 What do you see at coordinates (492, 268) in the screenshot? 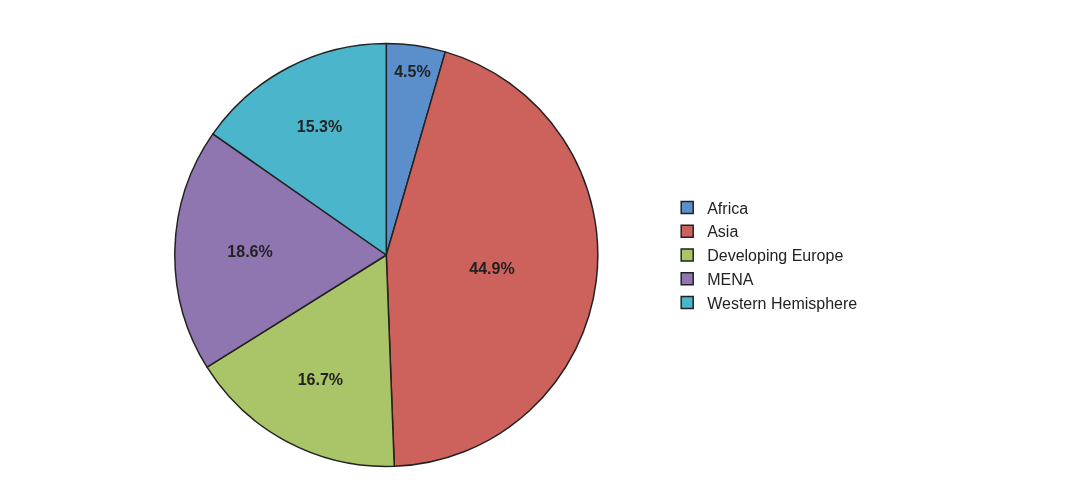
I see `data-label: 44.9%` at bounding box center [492, 268].